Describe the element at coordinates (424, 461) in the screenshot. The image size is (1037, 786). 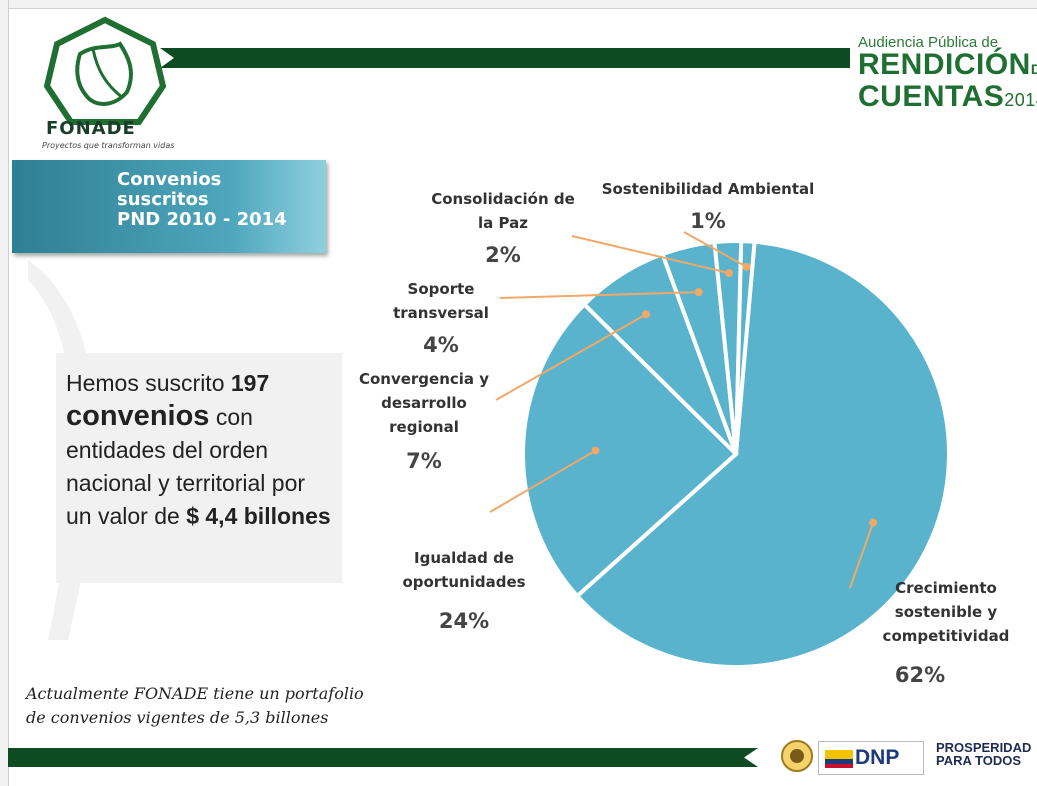
I see `slice-value-3: 7%` at that location.